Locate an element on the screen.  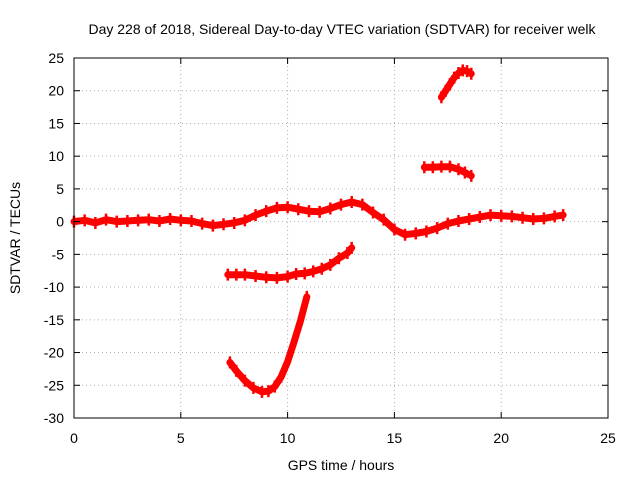
y-tick-label: -15 is located at coordinates (54, 320).